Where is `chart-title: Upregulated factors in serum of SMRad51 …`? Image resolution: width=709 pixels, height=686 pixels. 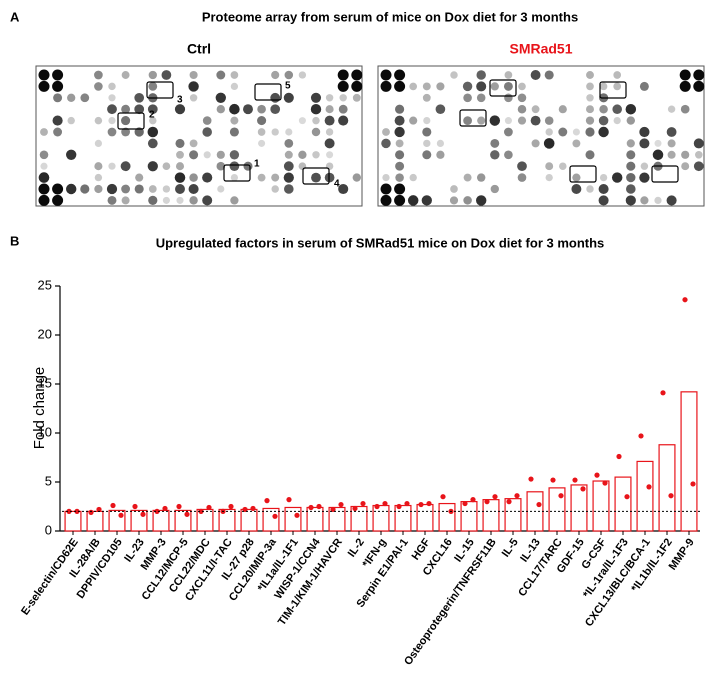
chart-title: Upregulated factors in serum of SMRad51 … is located at coordinates (380, 242).